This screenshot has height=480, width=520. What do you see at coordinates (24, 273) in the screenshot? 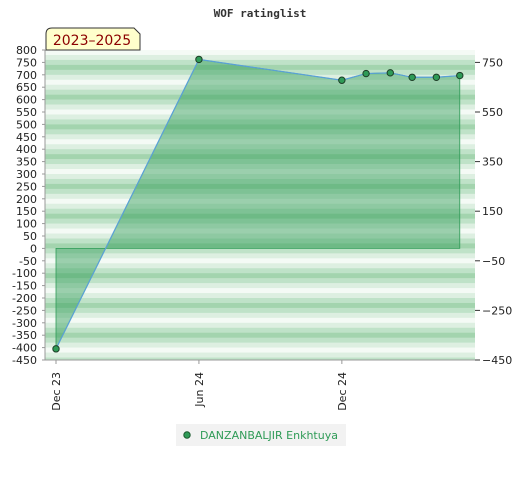
I see `left-tick-label: -100` at bounding box center [24, 273].